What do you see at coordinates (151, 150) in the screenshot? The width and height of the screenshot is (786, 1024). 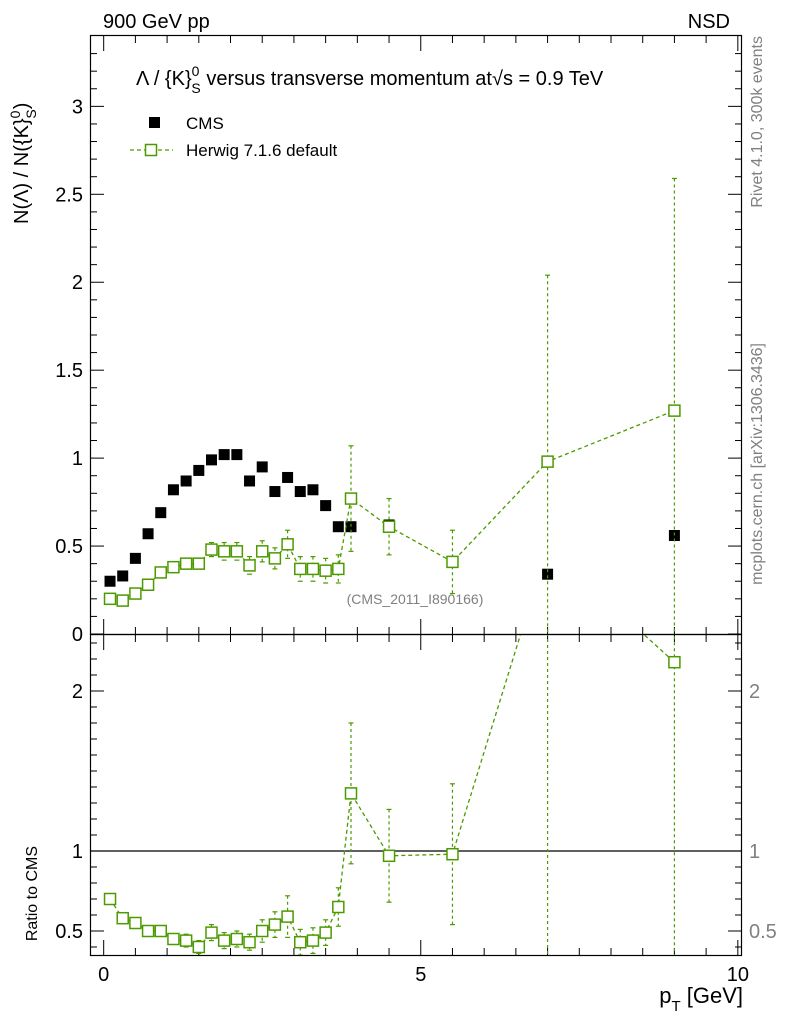 I see `legend-marker-mc` at bounding box center [151, 150].